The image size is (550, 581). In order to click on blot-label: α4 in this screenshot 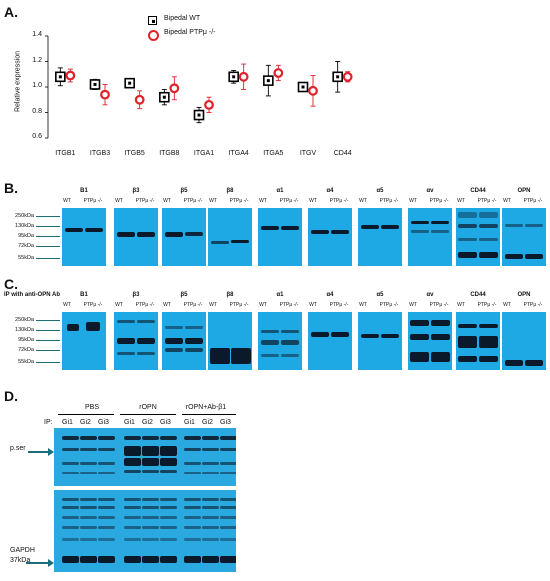, I will do `click(330, 295)`.